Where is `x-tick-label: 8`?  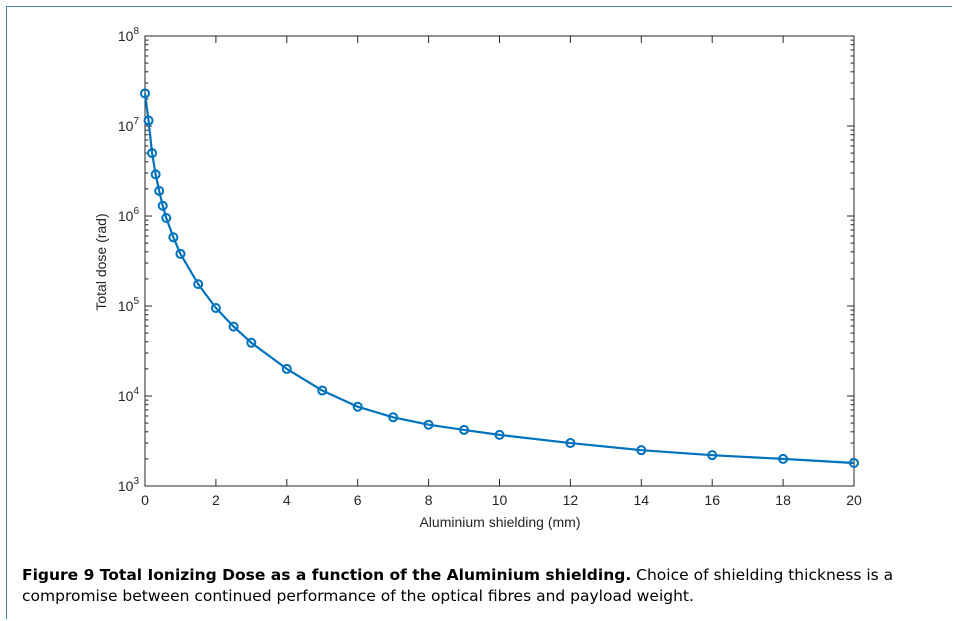 x-tick-label: 8 is located at coordinates (429, 500).